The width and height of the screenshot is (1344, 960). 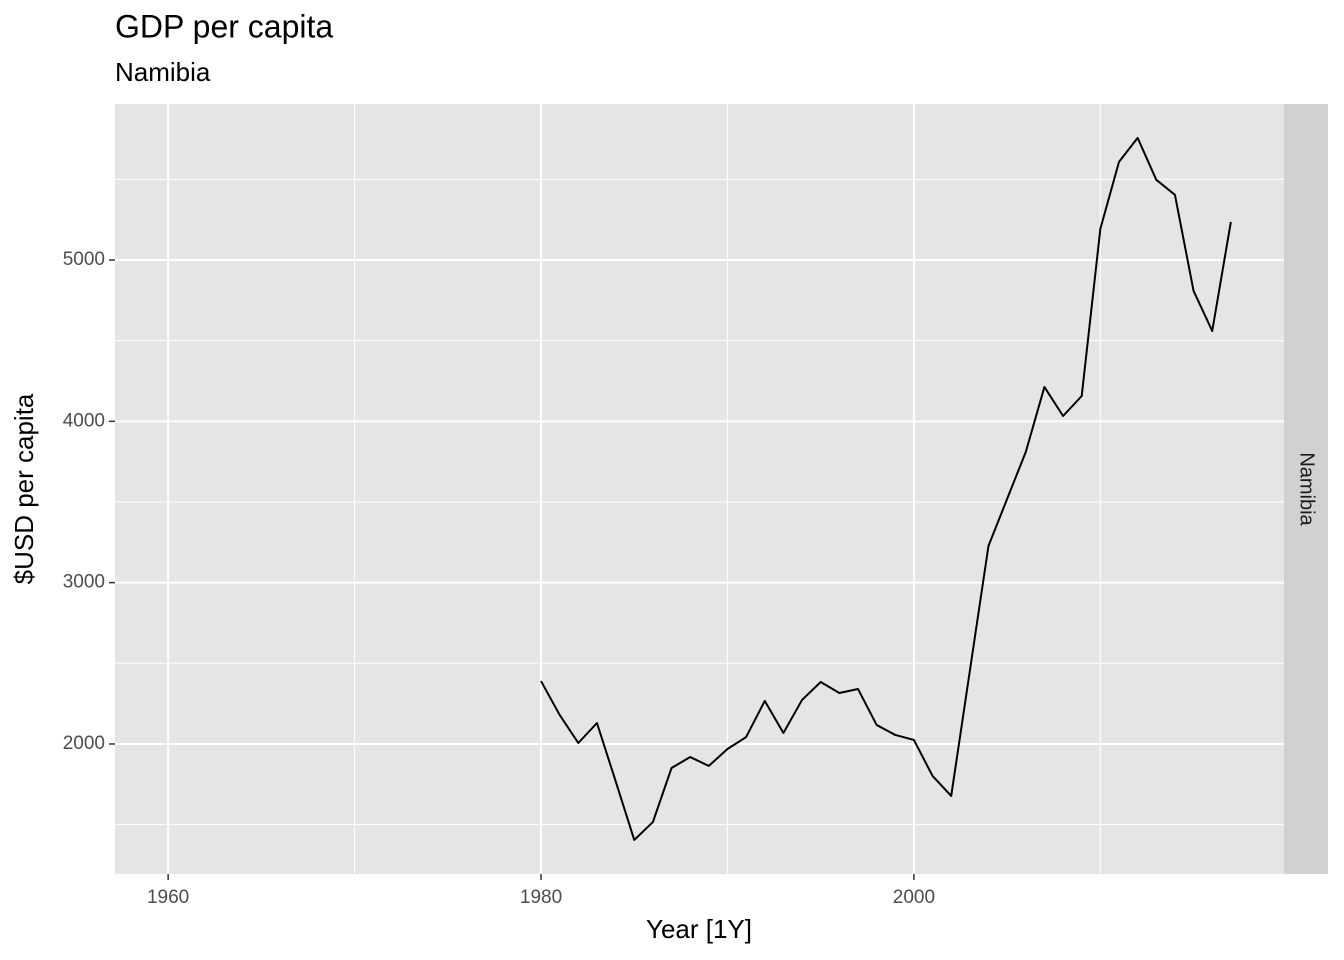 I want to click on x-tick-label: 1960, so click(x=168, y=897).